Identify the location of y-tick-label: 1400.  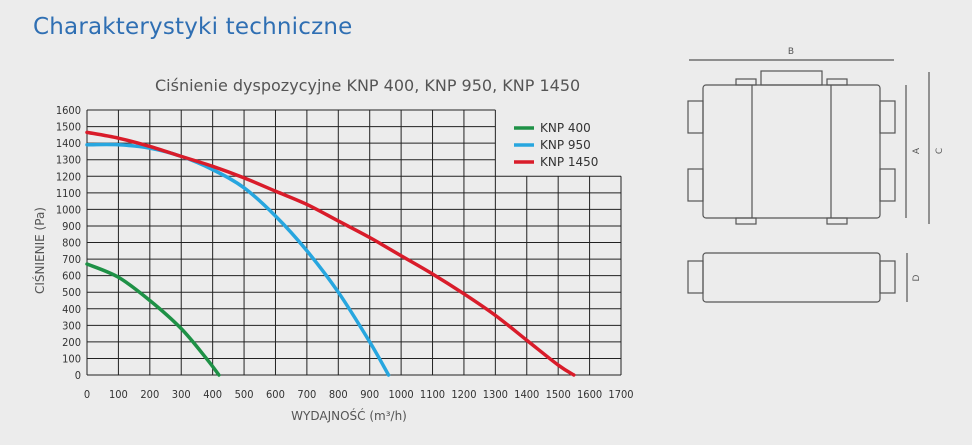
(68, 143).